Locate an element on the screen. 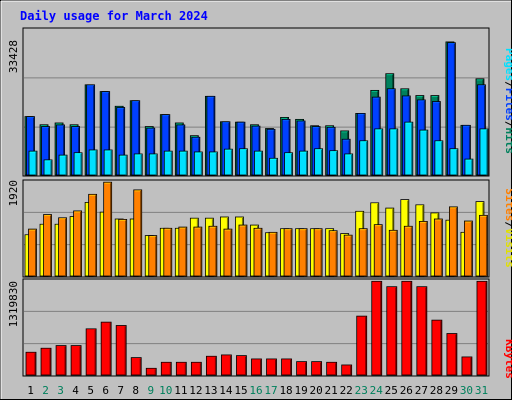 The height and width of the screenshot is (400, 512). x-tick-label: 15 is located at coordinates (240, 390).